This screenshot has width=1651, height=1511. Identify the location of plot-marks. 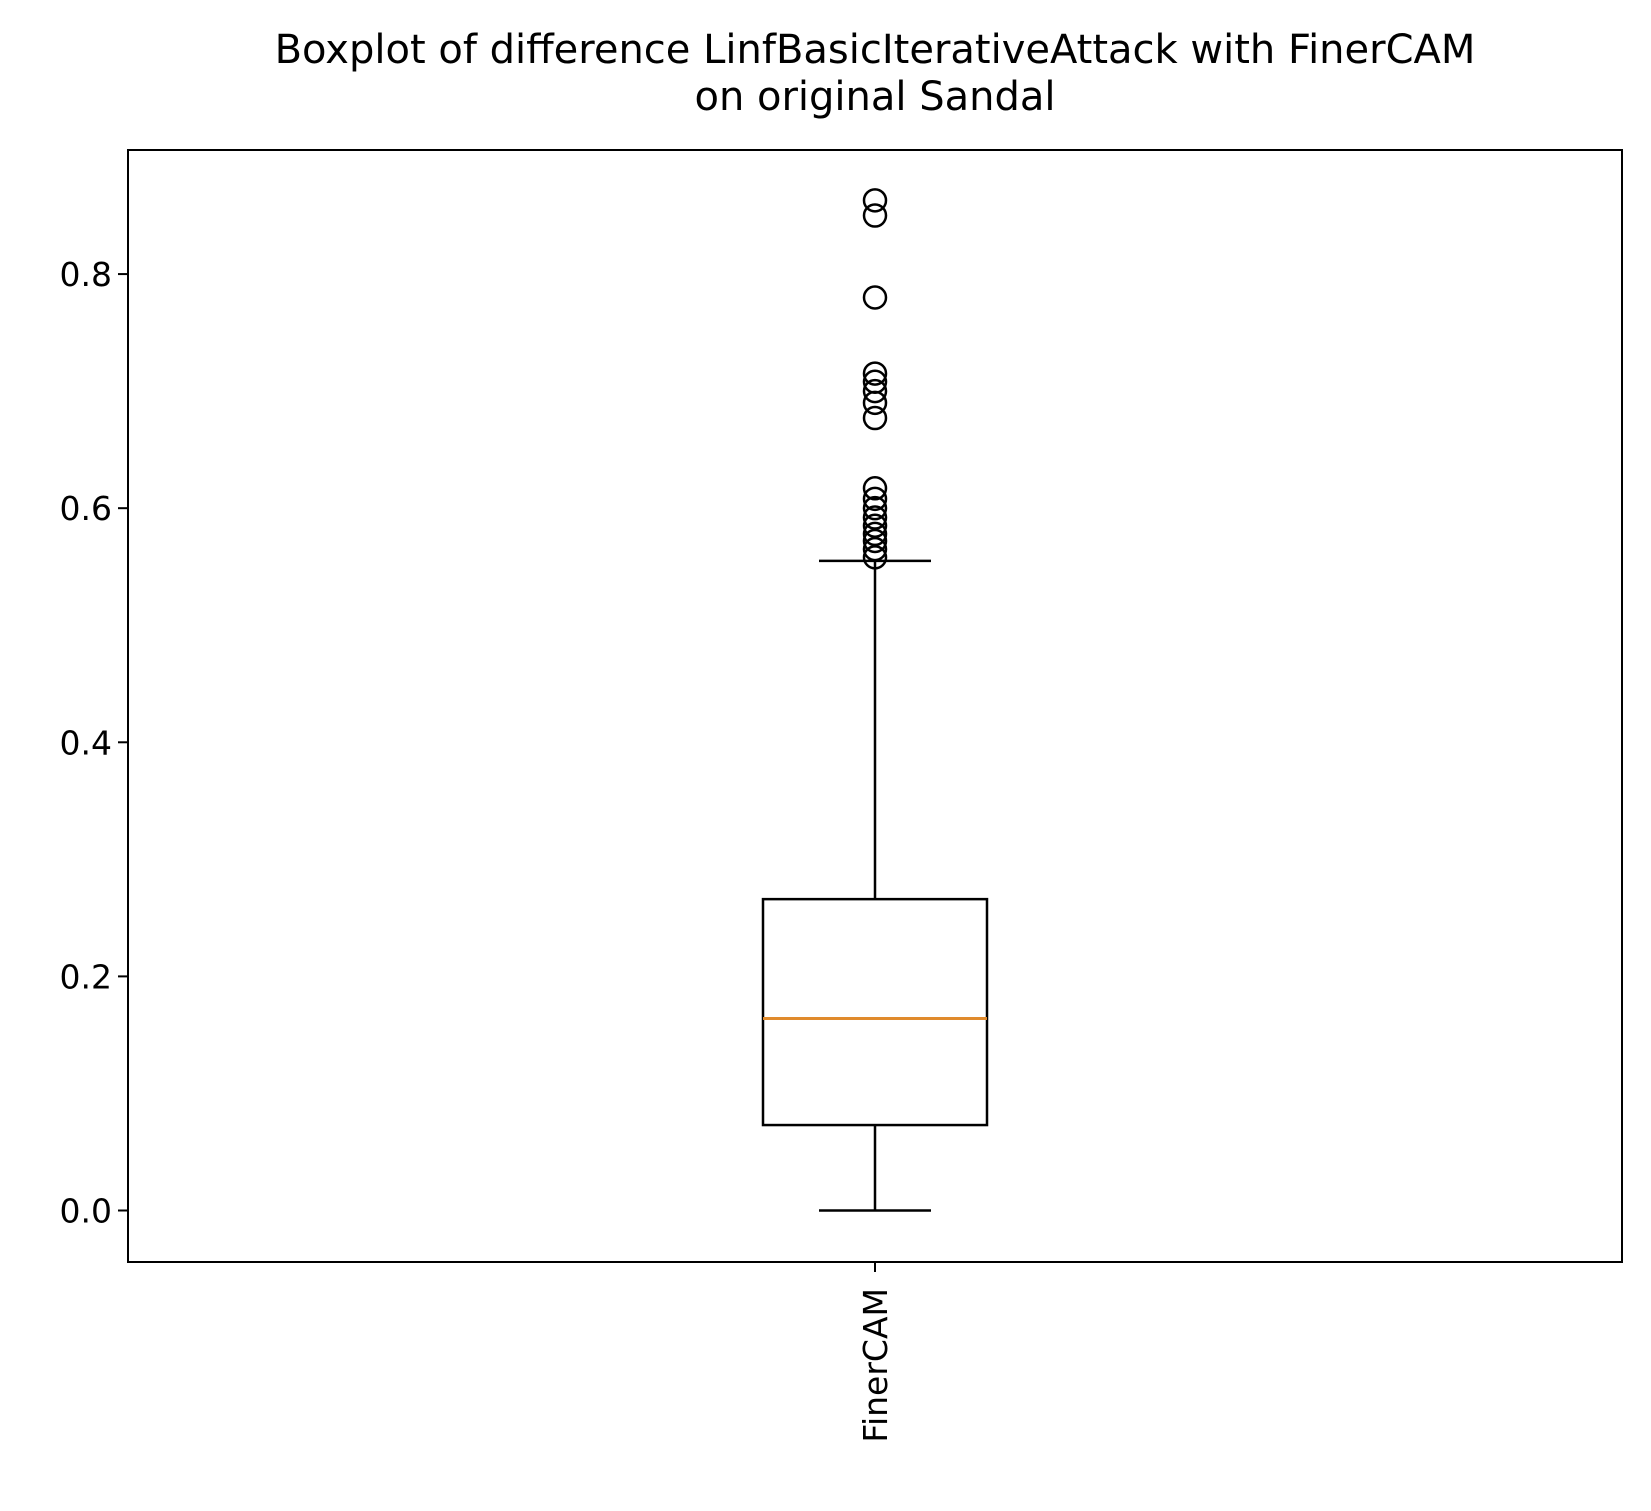
(875, 700).